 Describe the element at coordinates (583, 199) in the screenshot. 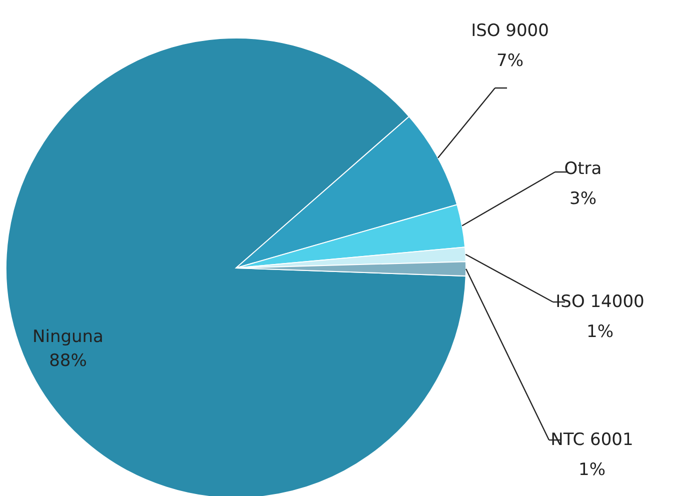

I see `data-label: 3%` at that location.